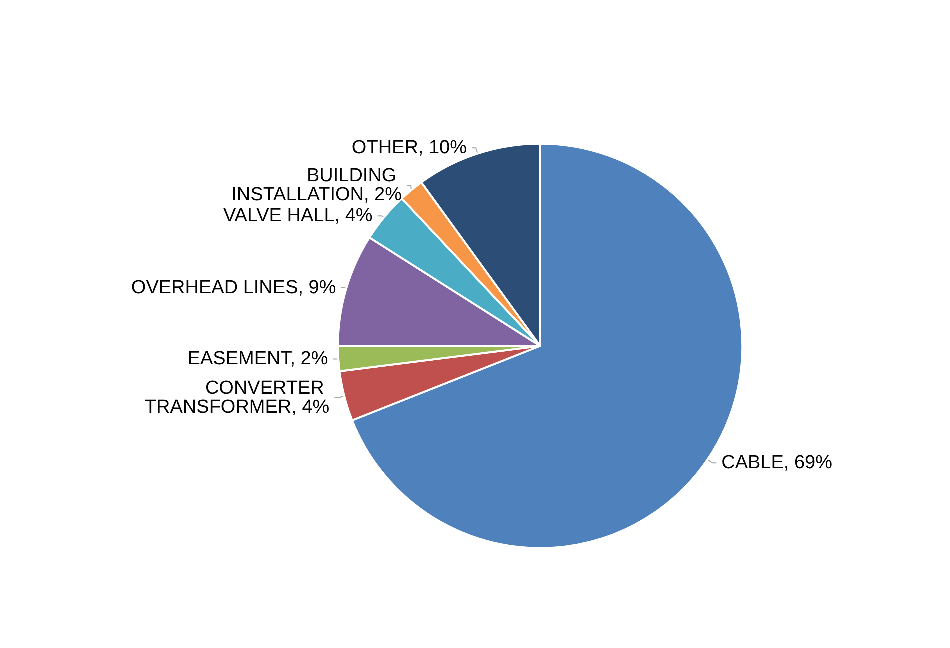 The image size is (950, 648). I want to click on slice-label: OVERHEAD LINES, 9%, so click(233, 288).